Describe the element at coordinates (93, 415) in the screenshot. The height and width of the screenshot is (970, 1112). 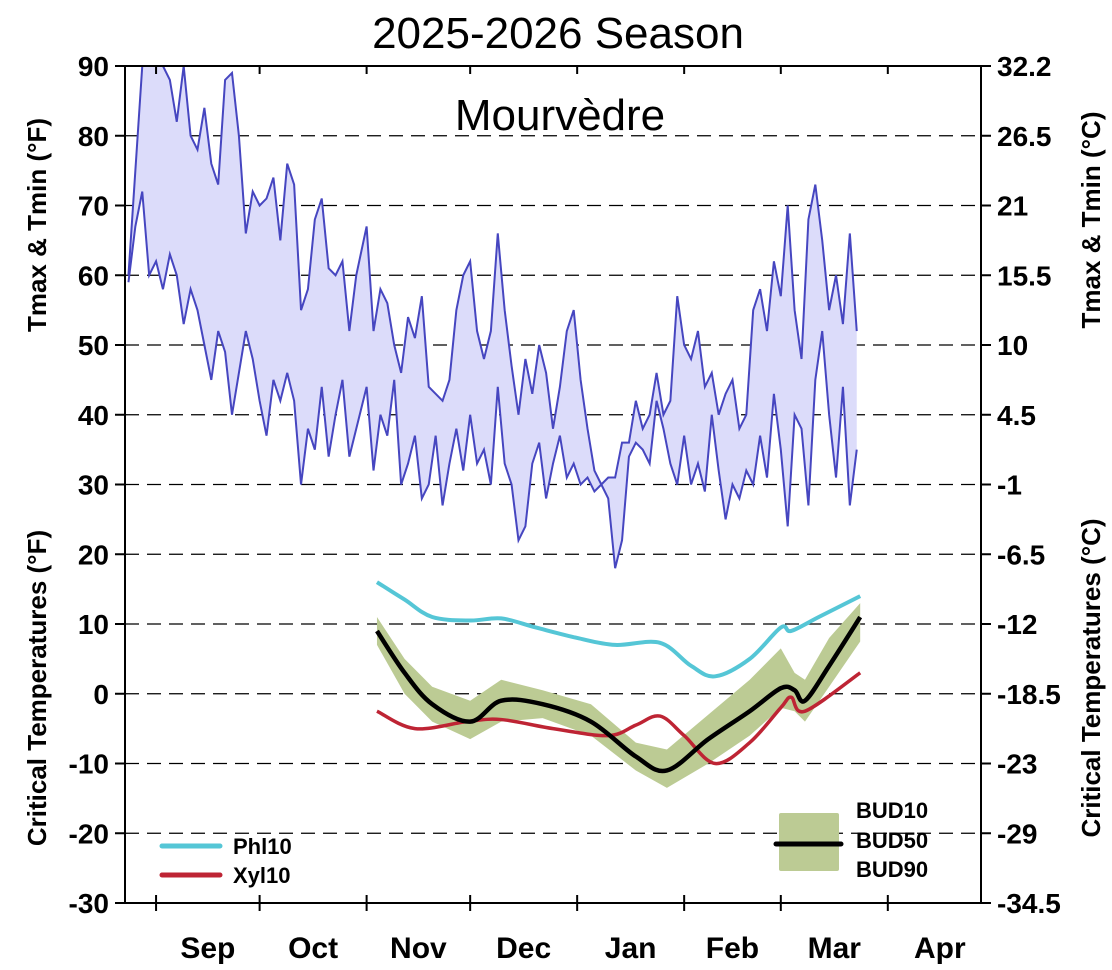
I see `y-tick-label-left: 40` at that location.